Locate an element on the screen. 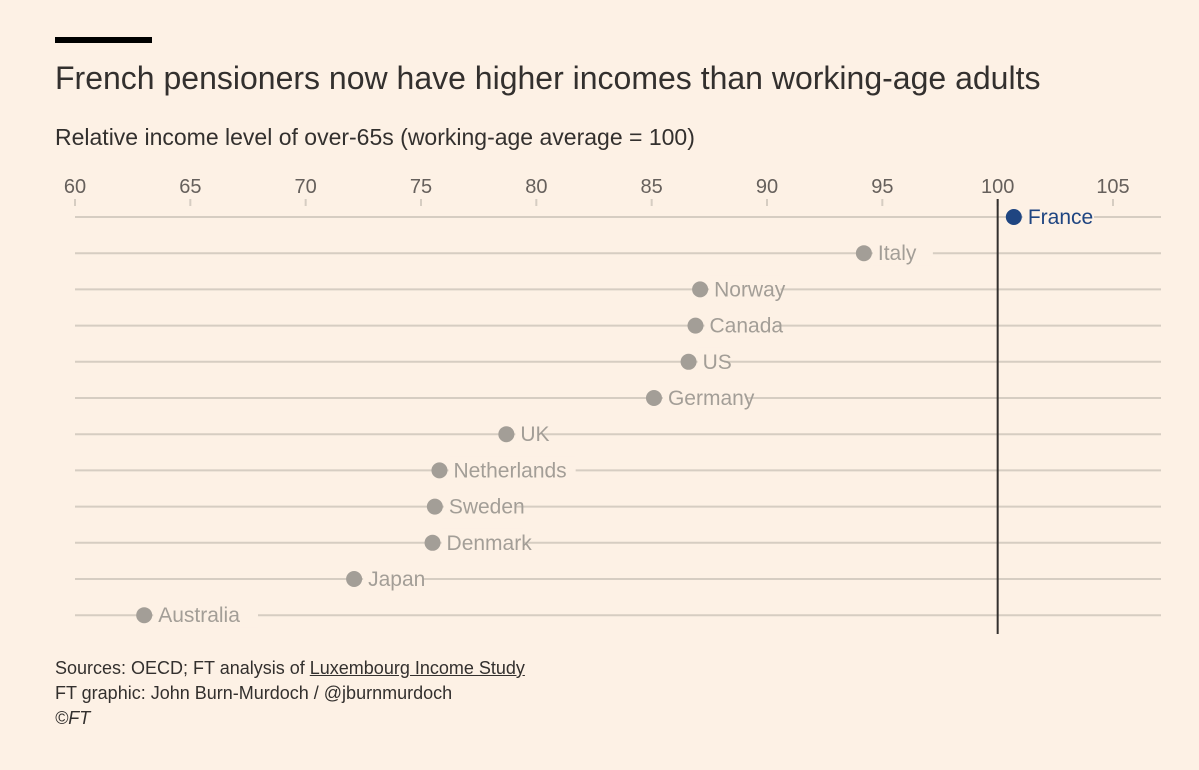  sources-text: Sources: OECD; FT analysis of is located at coordinates (182, 668).